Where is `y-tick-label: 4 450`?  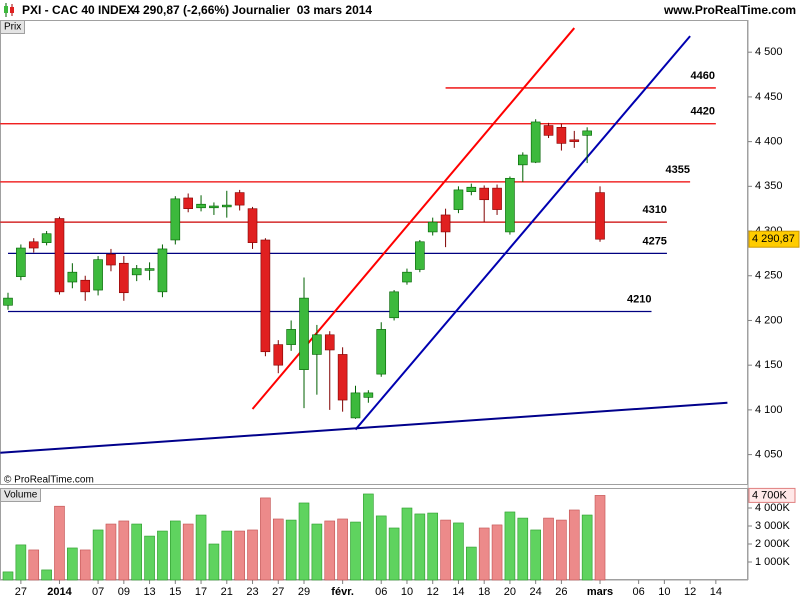
y-tick-label: 4 450 is located at coordinates (769, 97).